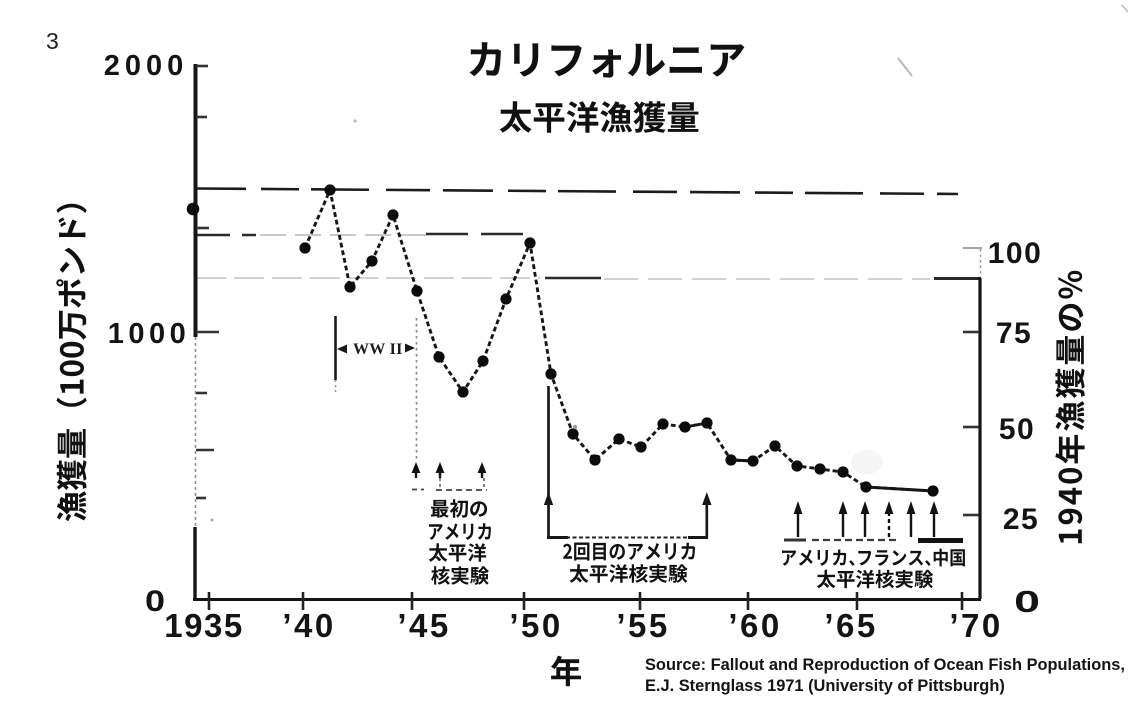  What do you see at coordinates (975, 625) in the screenshot?
I see `svg-text: ’70` at bounding box center [975, 625].